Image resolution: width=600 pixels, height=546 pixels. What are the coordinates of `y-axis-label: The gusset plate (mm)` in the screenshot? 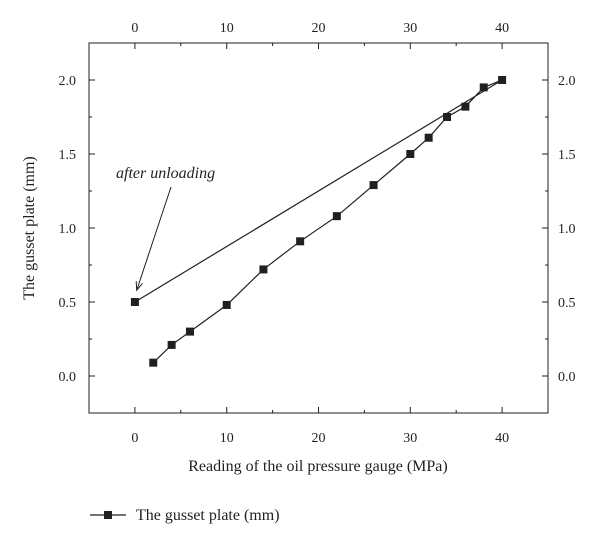 It's located at (29, 228).